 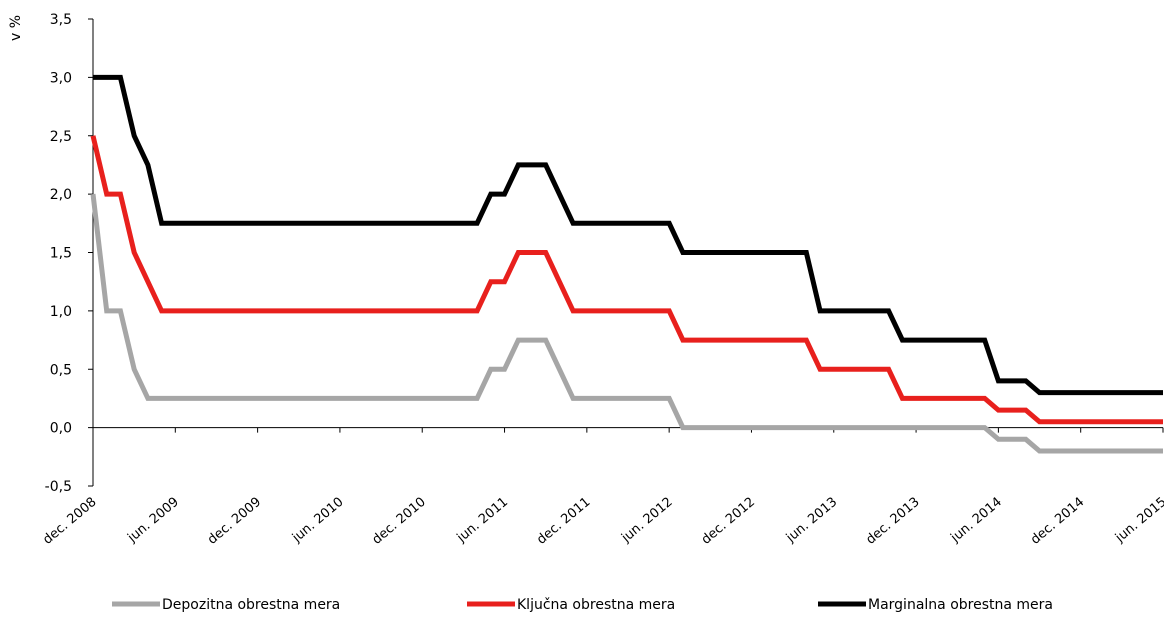 What do you see at coordinates (61, 20) in the screenshot?
I see `y-tick-label: 3,5` at bounding box center [61, 20].